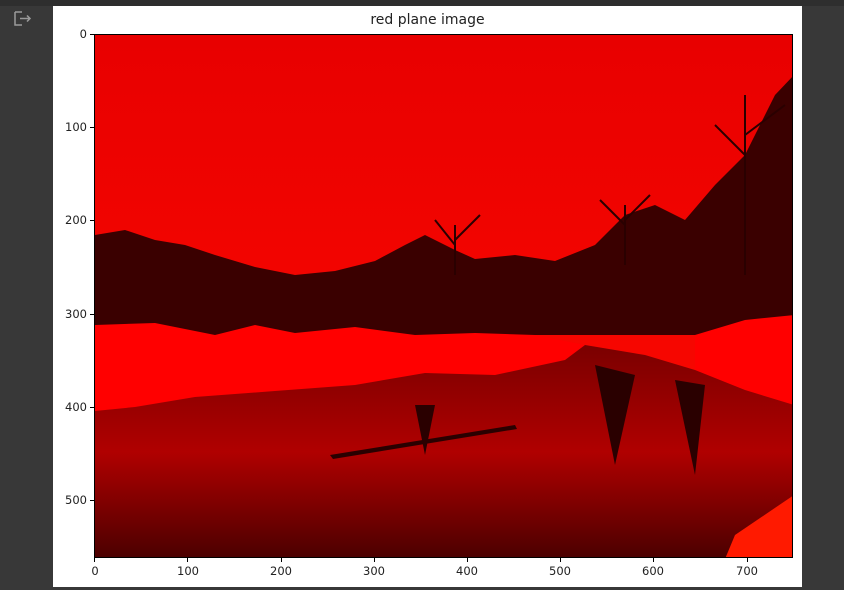 This screenshot has width=844, height=590. I want to click on y-tick-label: 300, so click(76, 314).